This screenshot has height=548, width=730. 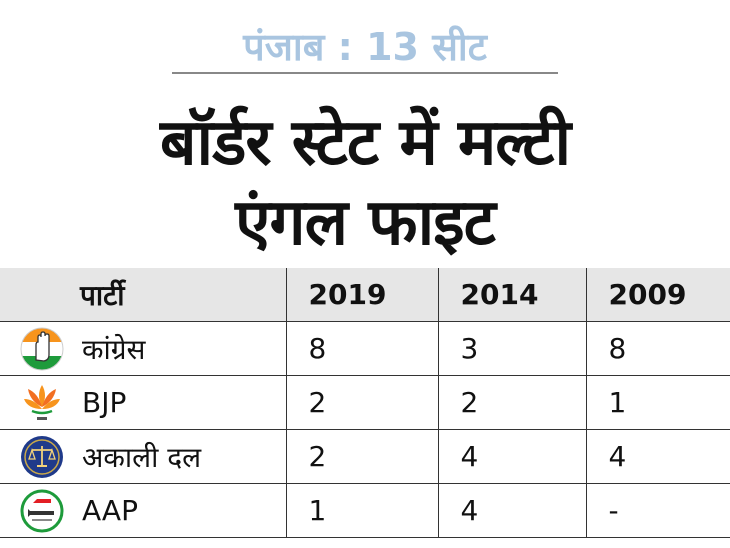 What do you see at coordinates (143, 295) in the screenshot?
I see `column-header-party: पार्टी` at bounding box center [143, 295].